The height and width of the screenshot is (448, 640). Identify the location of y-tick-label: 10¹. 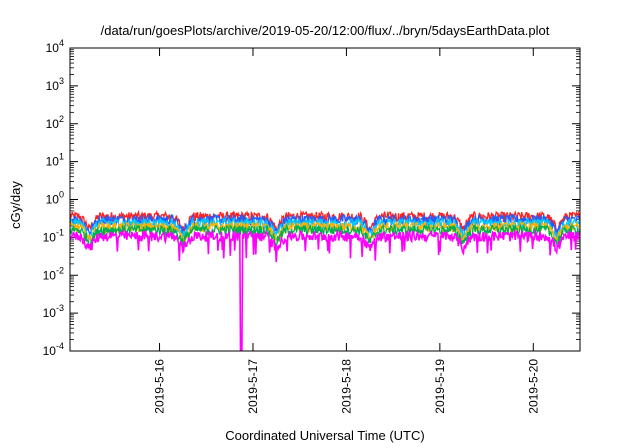
(55, 160).